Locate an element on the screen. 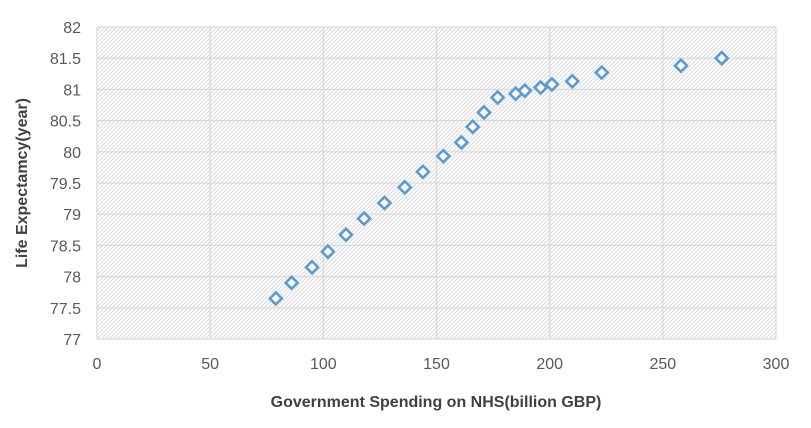 The width and height of the screenshot is (811, 428). x-tick-label: 150 is located at coordinates (436, 364).